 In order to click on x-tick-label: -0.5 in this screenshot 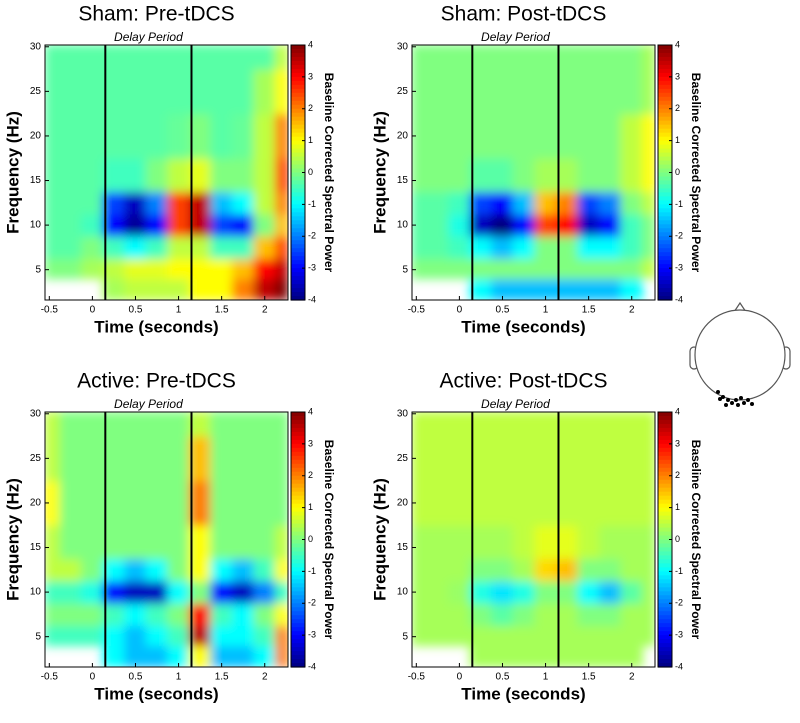, I will do `click(417, 677)`.